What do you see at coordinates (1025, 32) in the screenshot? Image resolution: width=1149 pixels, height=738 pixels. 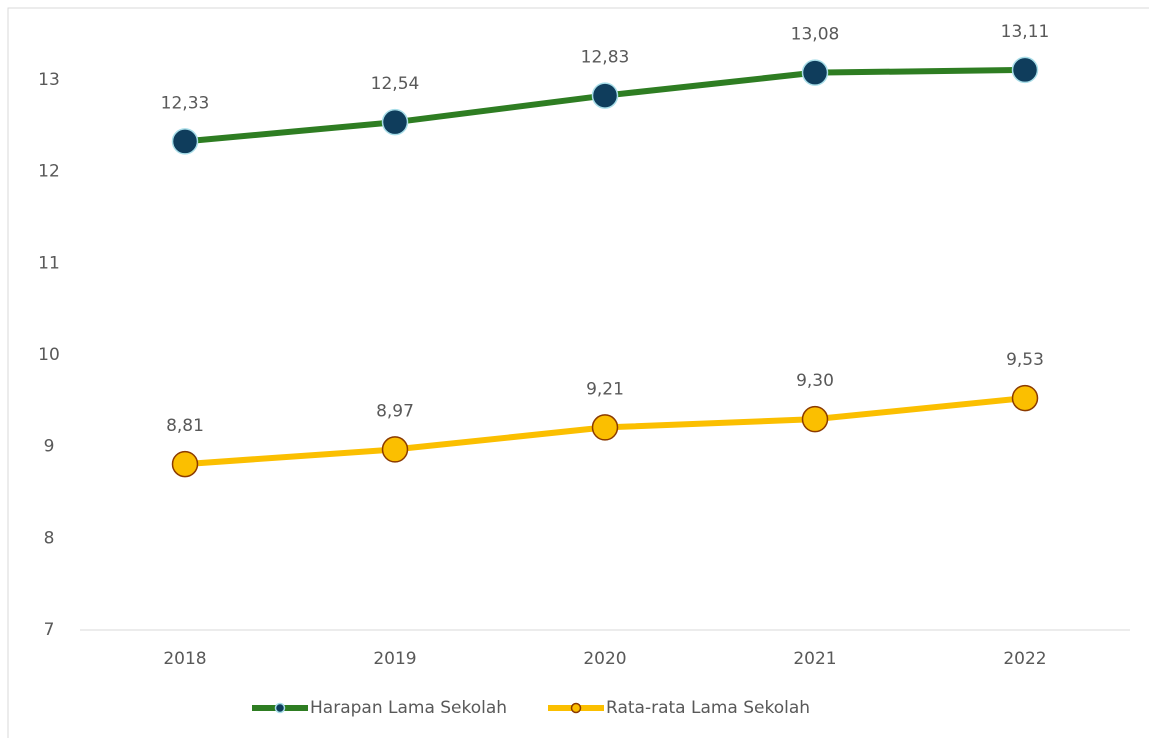 I see `data-label: 13,11` at bounding box center [1025, 32].